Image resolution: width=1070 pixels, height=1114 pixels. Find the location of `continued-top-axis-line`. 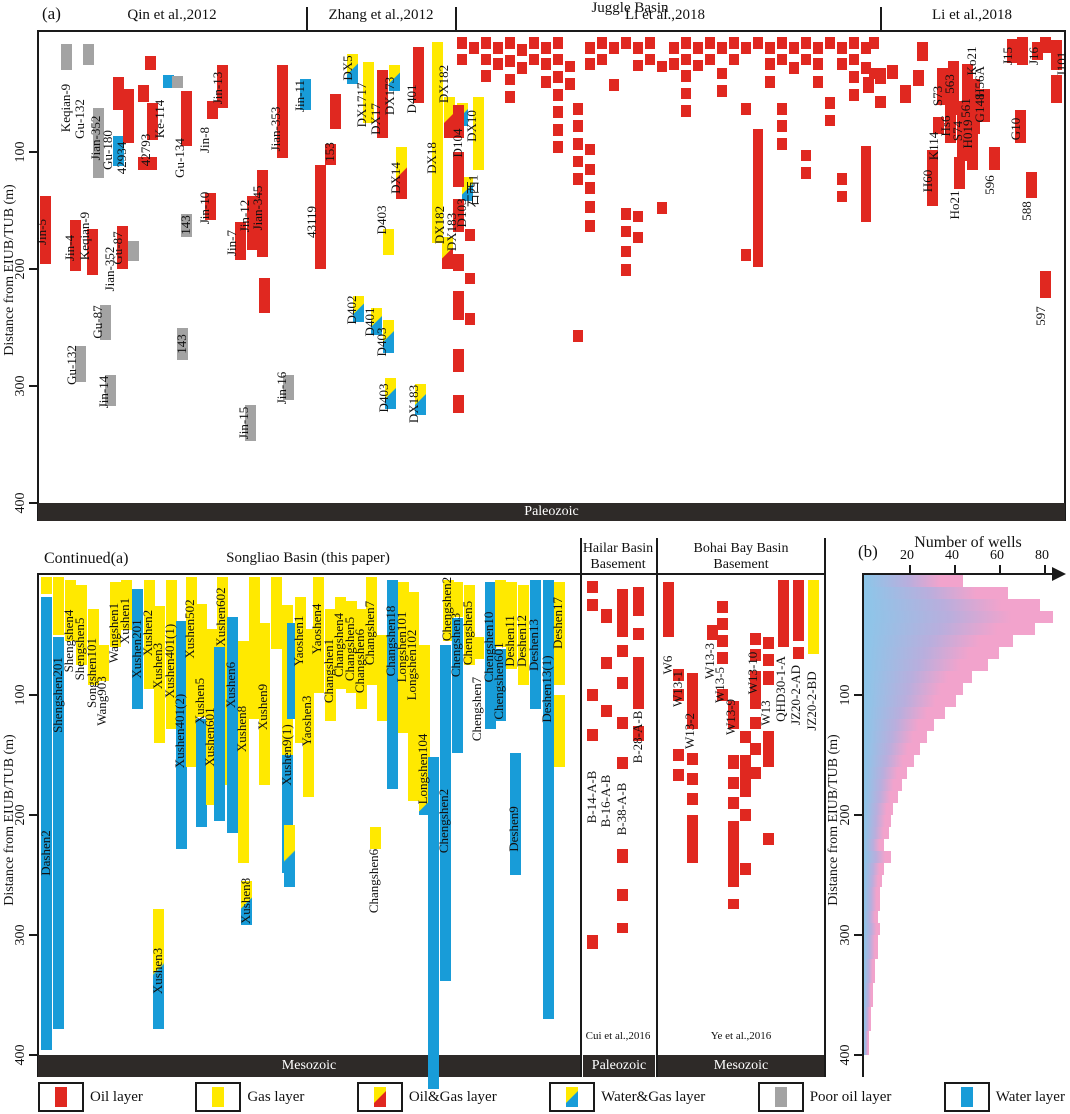

continued-top-axis-line is located at coordinates (432, 574).